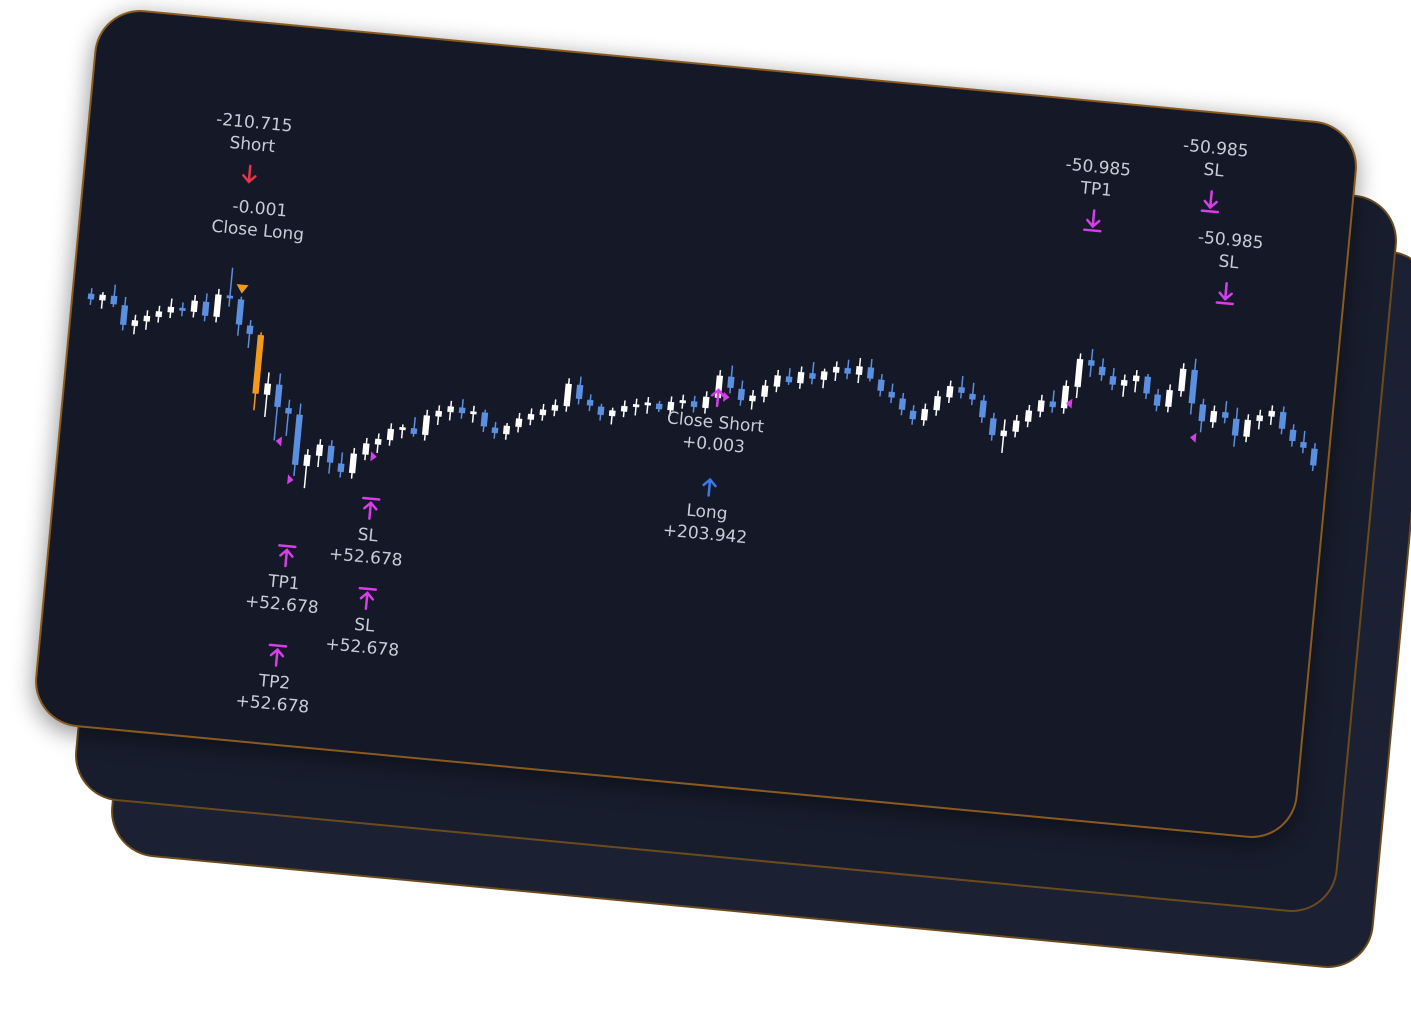 The image size is (1411, 1021). What do you see at coordinates (254, 123) in the screenshot?
I see `annotation-label: -210.715` at bounding box center [254, 123].